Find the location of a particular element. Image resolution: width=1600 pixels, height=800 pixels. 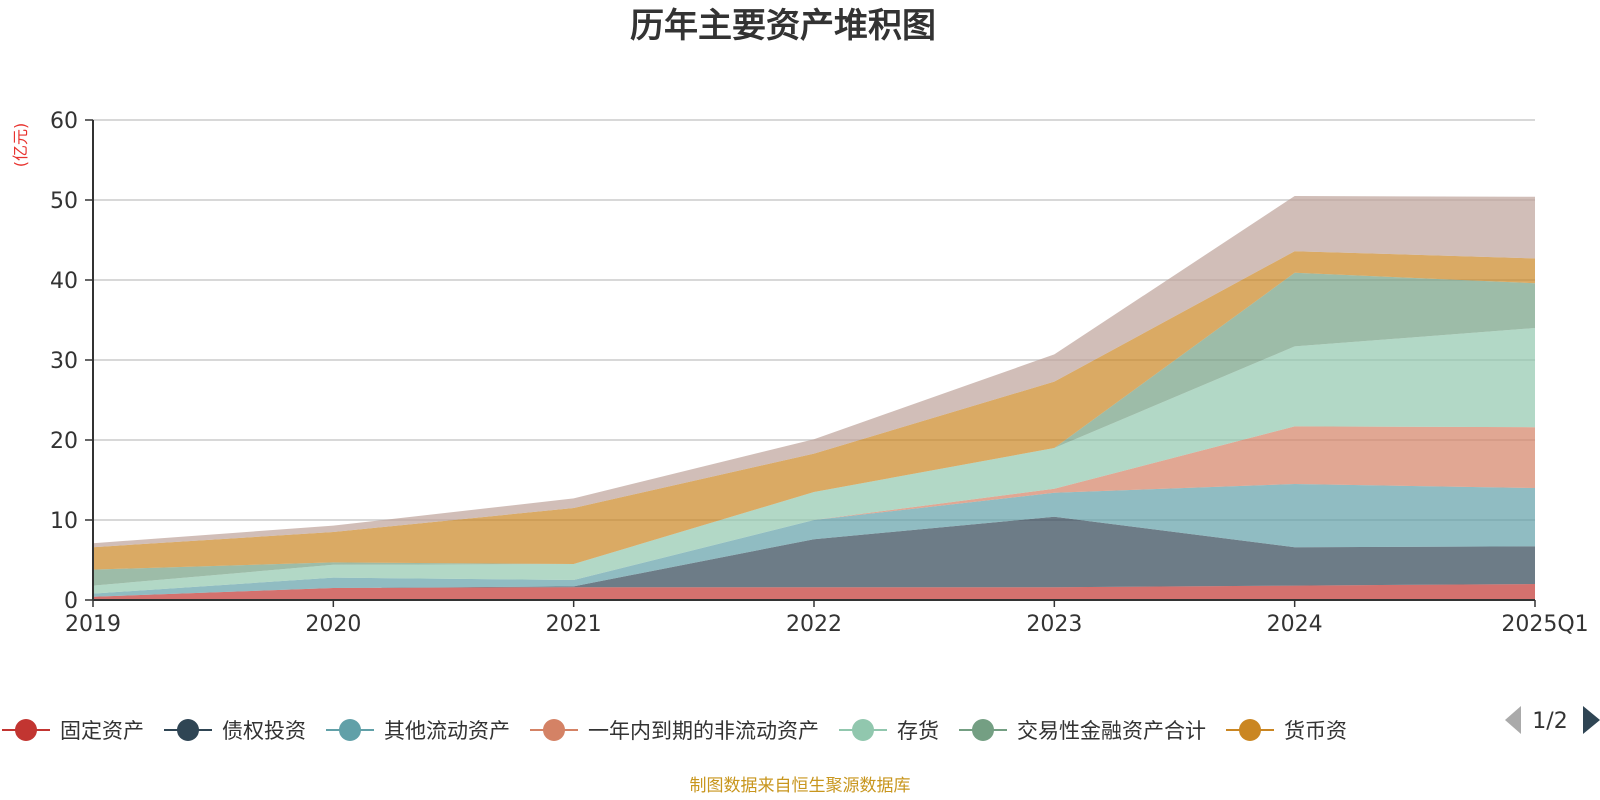

y-tick-label: 0 is located at coordinates (71, 601).